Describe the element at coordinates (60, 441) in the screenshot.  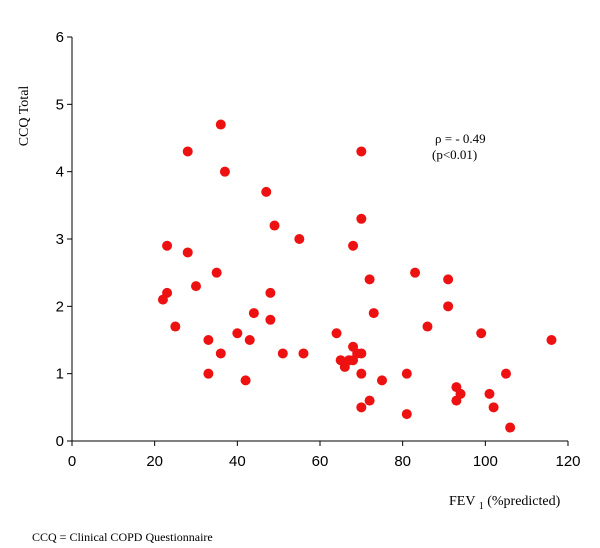
I see `y-tick-label: 0` at that location.